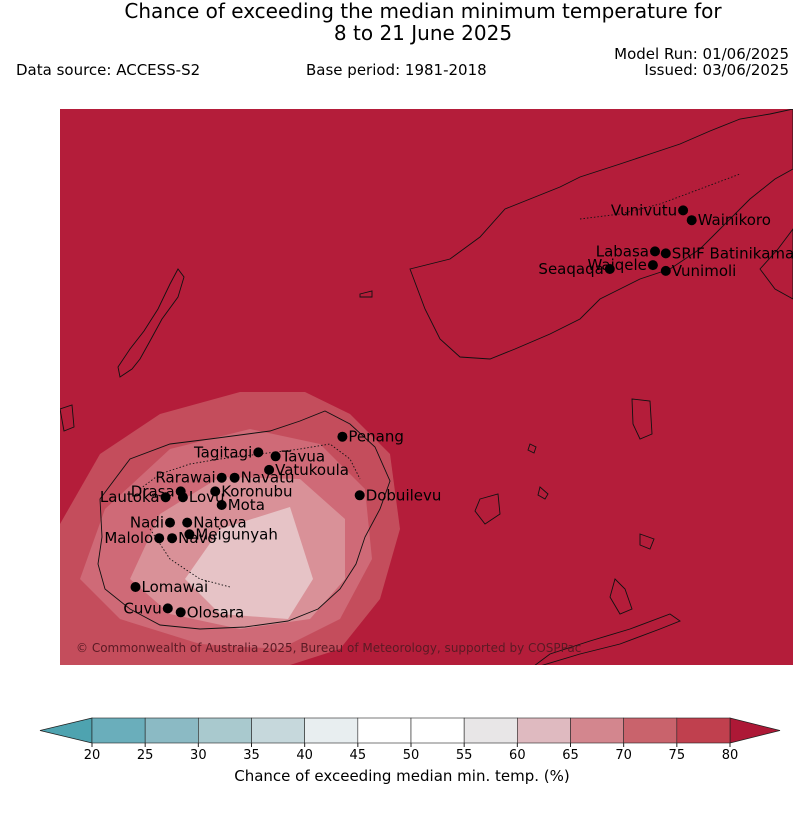 Image resolution: width=804 pixels, height=816 pixels. Describe the element at coordinates (411, 755) in the screenshot. I see `colorbar-tick-label: 50` at that location.